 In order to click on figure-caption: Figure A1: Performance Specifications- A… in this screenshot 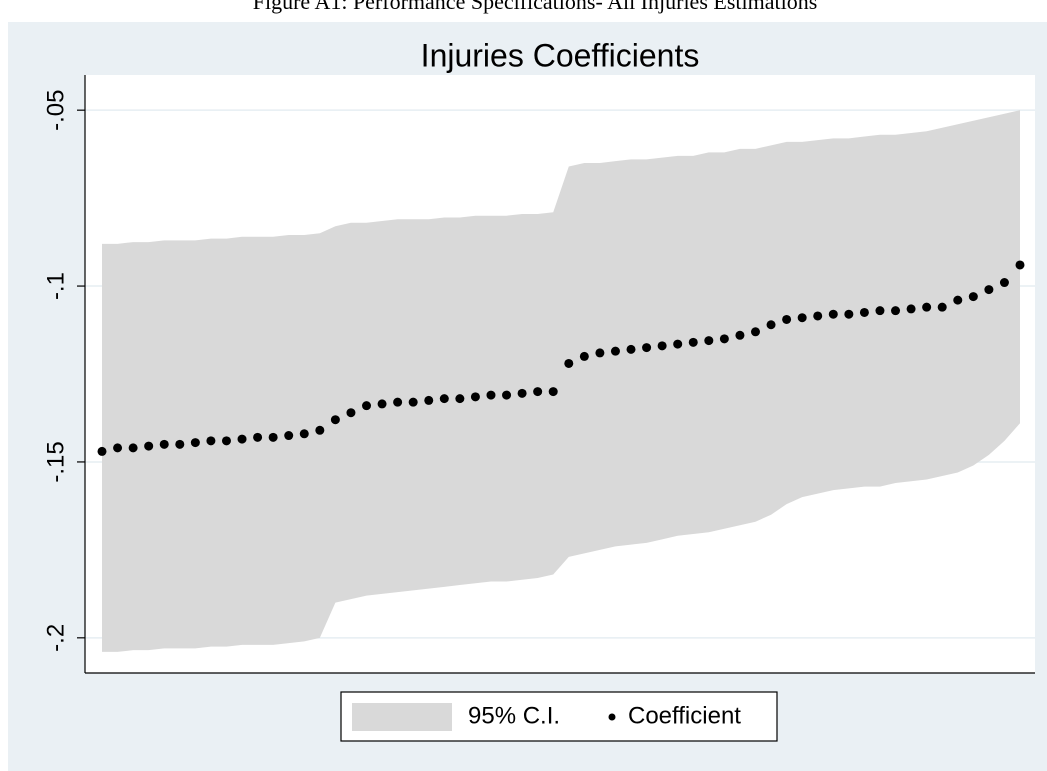, I will do `click(535, 7)`.